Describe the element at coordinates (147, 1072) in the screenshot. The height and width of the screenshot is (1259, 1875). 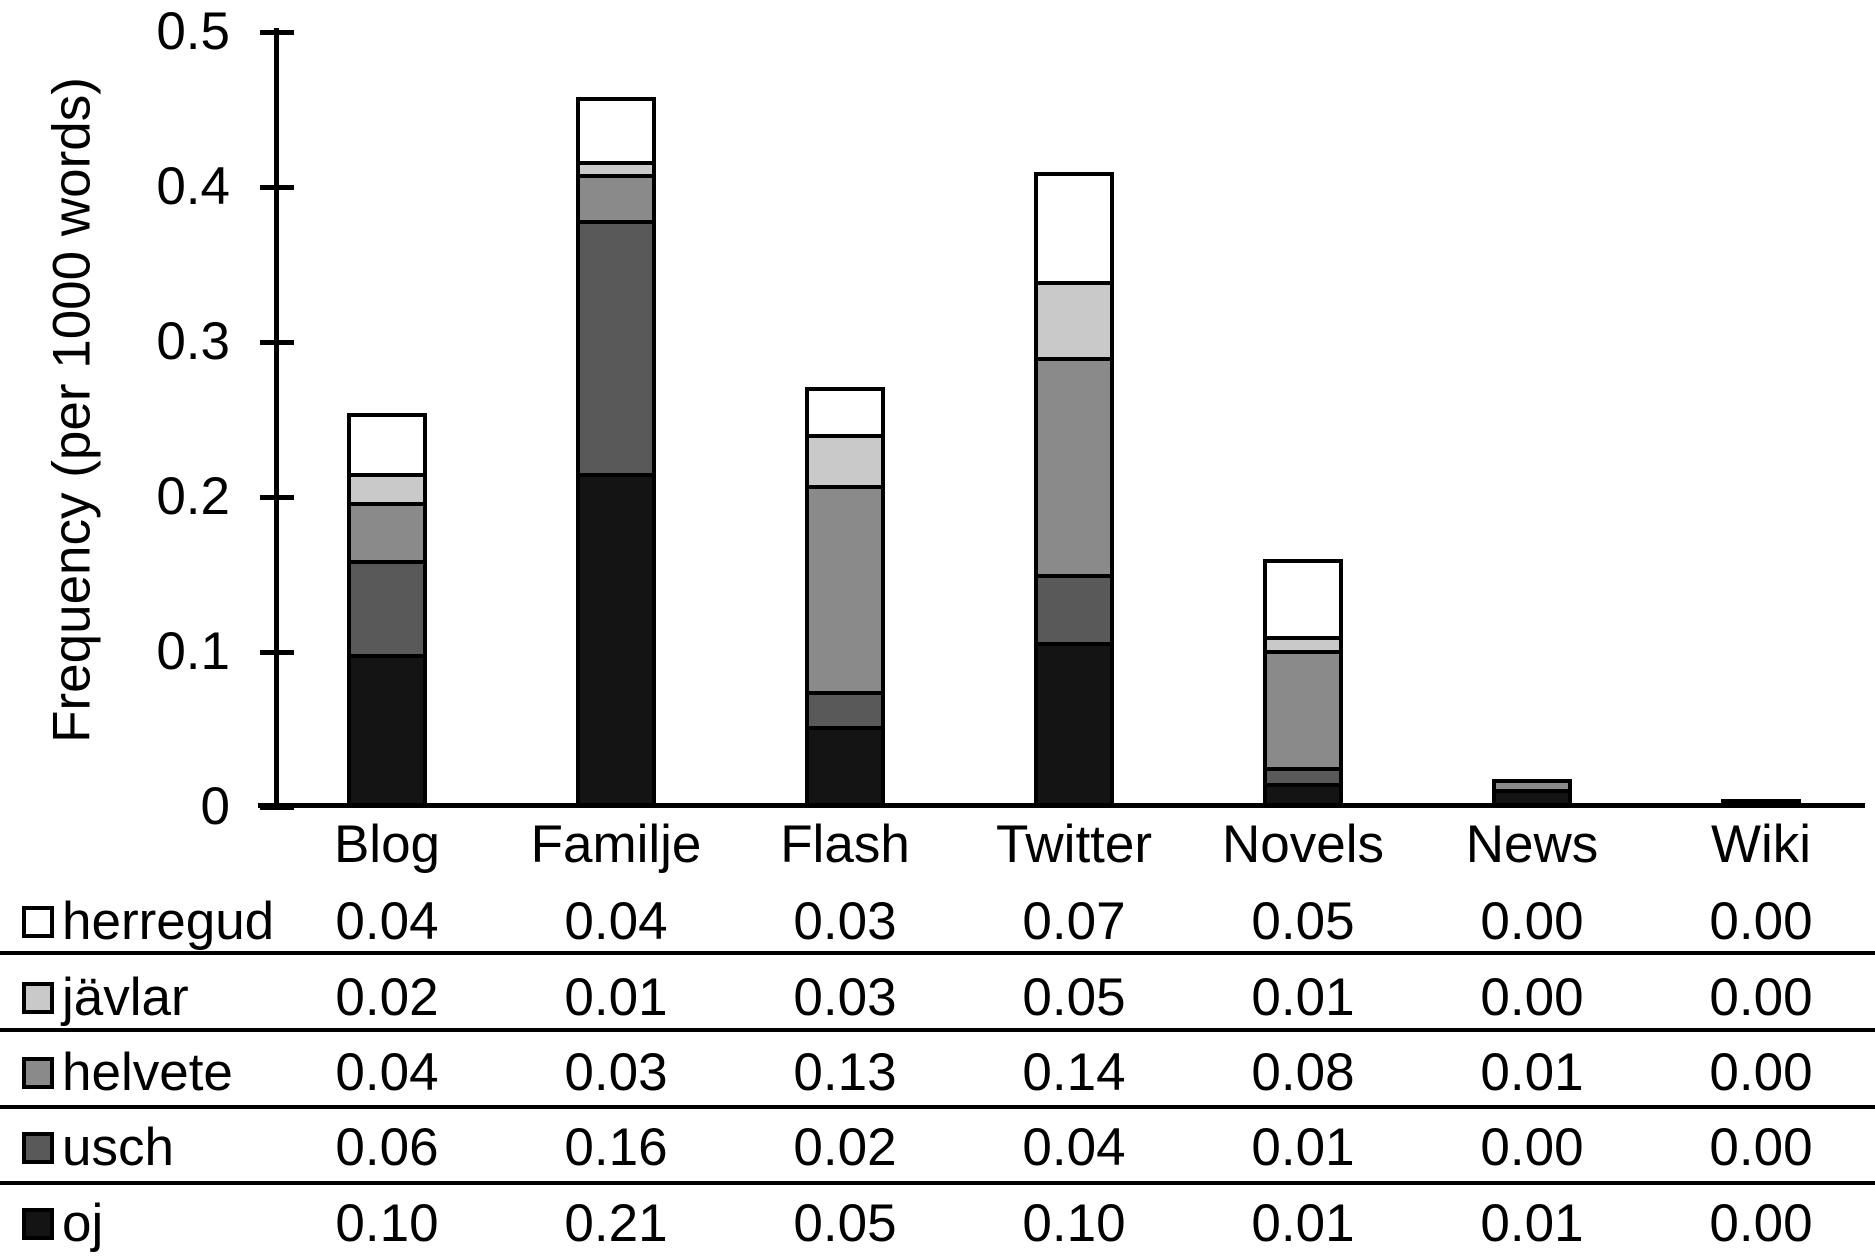
I see `table-row-label-helvete: helvete` at that location.